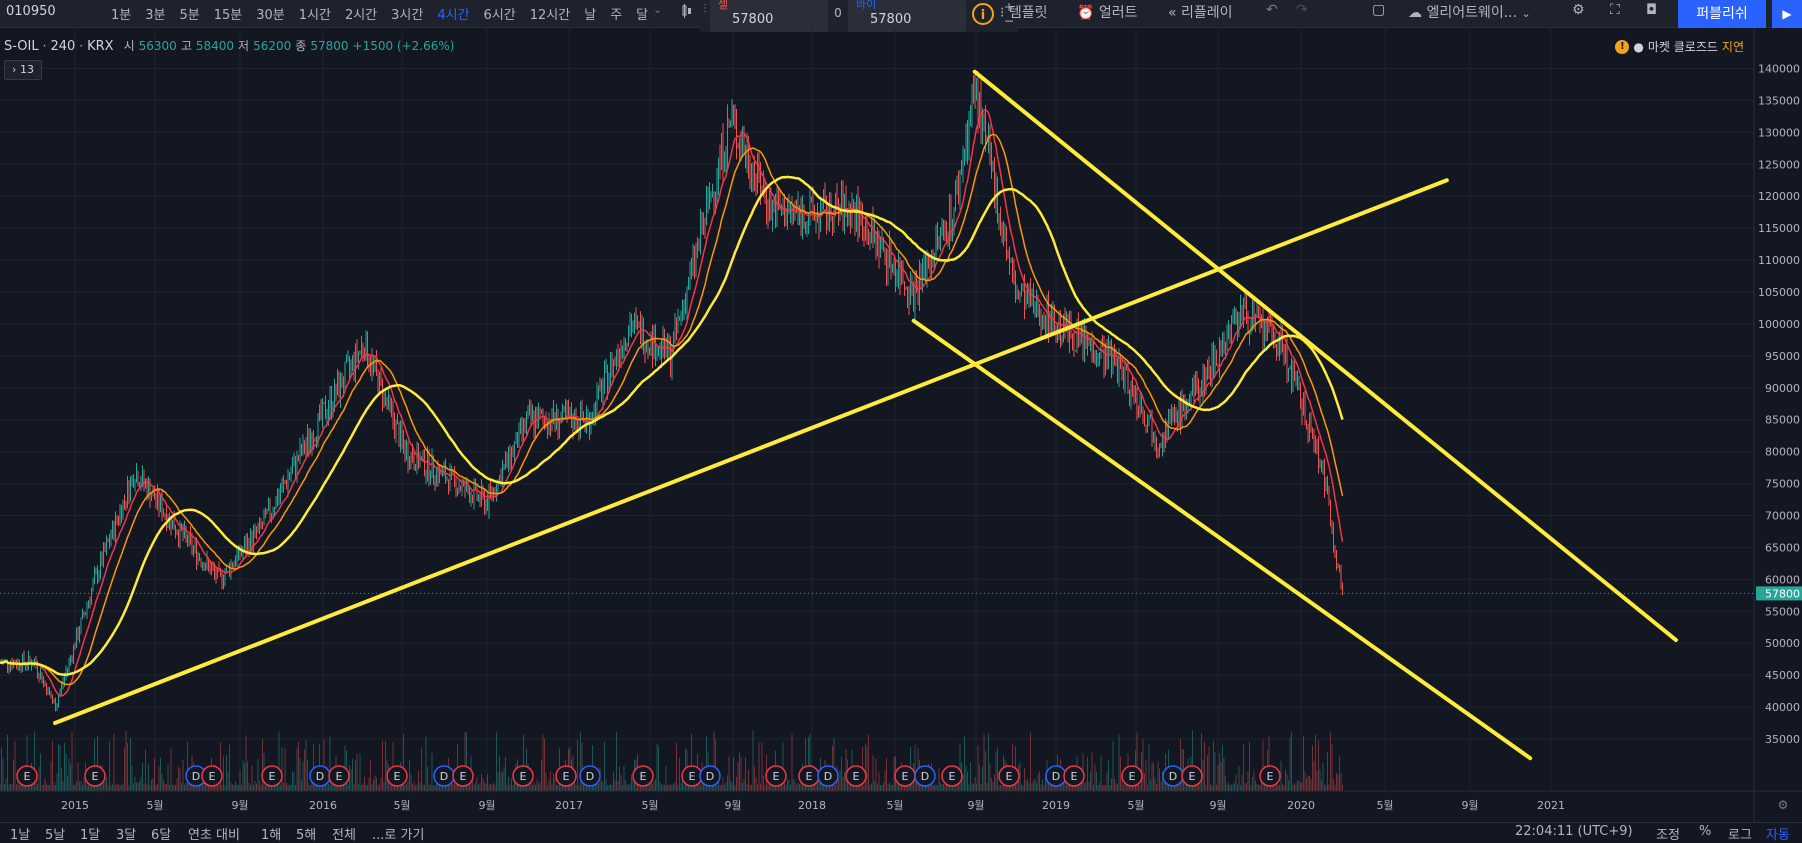  Describe the element at coordinates (129, 46) in the screenshot. I see `open-label: 시` at that location.